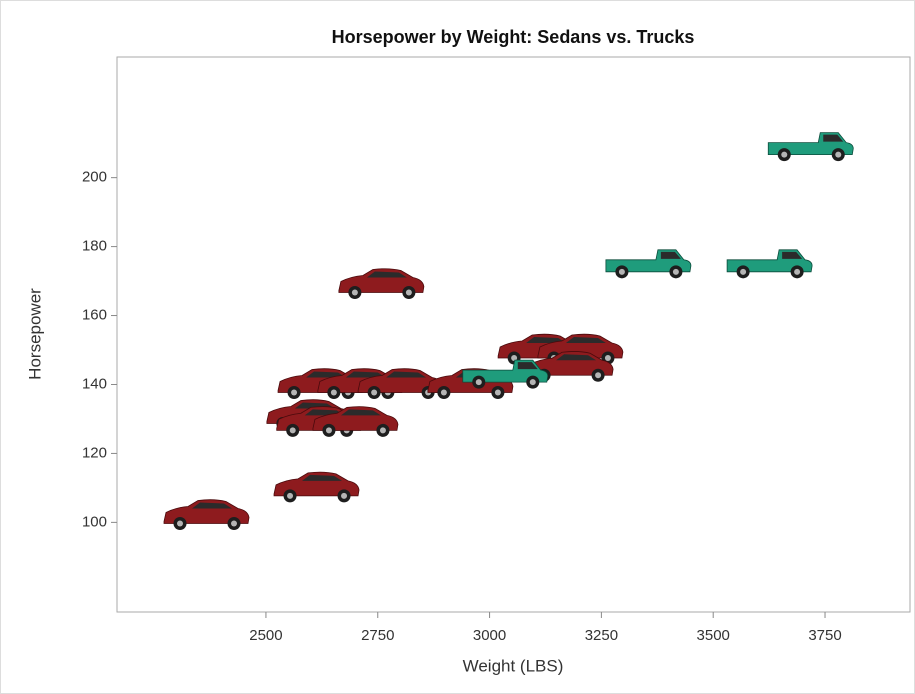 The image size is (915, 694). I want to click on x-tick-label: 3000, so click(489, 635).